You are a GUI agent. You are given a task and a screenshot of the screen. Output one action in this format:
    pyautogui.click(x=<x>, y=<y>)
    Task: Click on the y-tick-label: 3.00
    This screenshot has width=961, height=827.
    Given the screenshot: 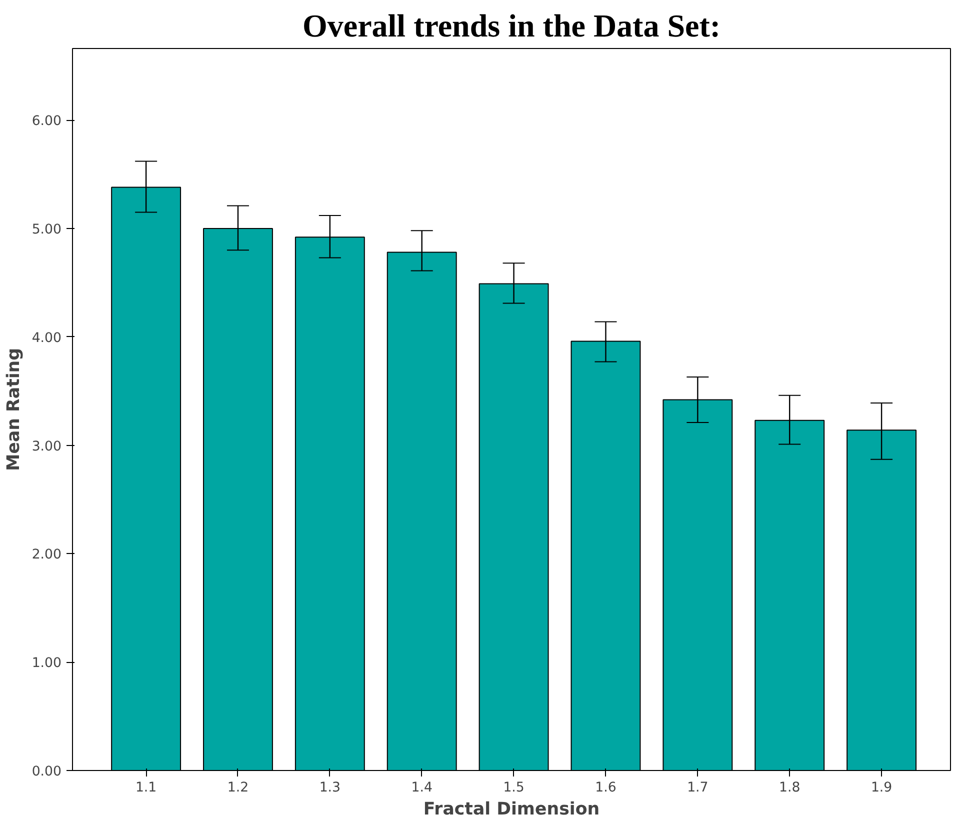 What is the action you would take?
    pyautogui.click(x=47, y=446)
    